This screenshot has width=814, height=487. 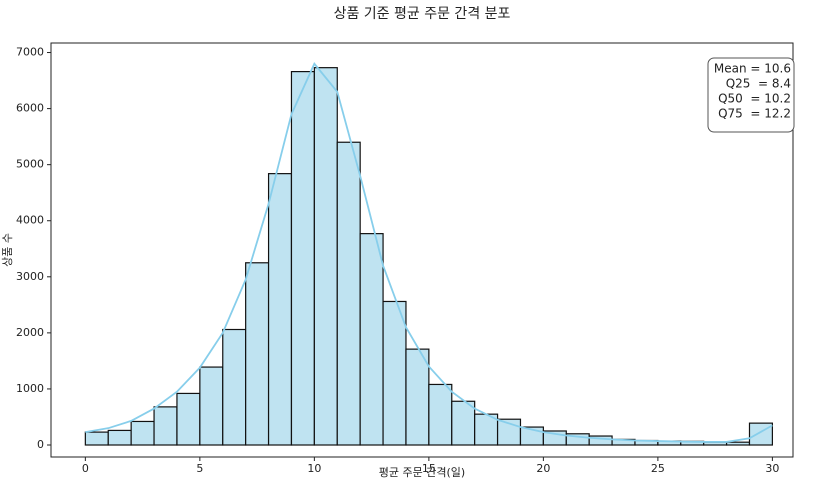 What do you see at coordinates (199, 468) in the screenshot?
I see `x-tick-label: 5` at bounding box center [199, 468].